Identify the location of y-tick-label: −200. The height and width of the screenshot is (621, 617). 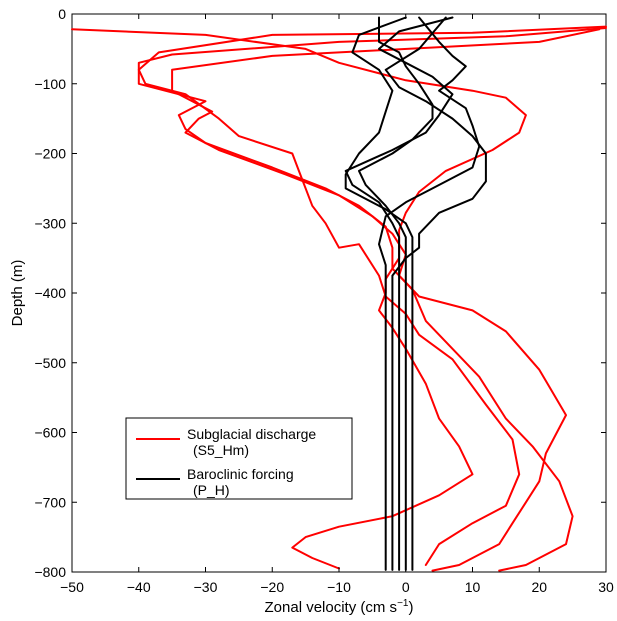
(50, 154).